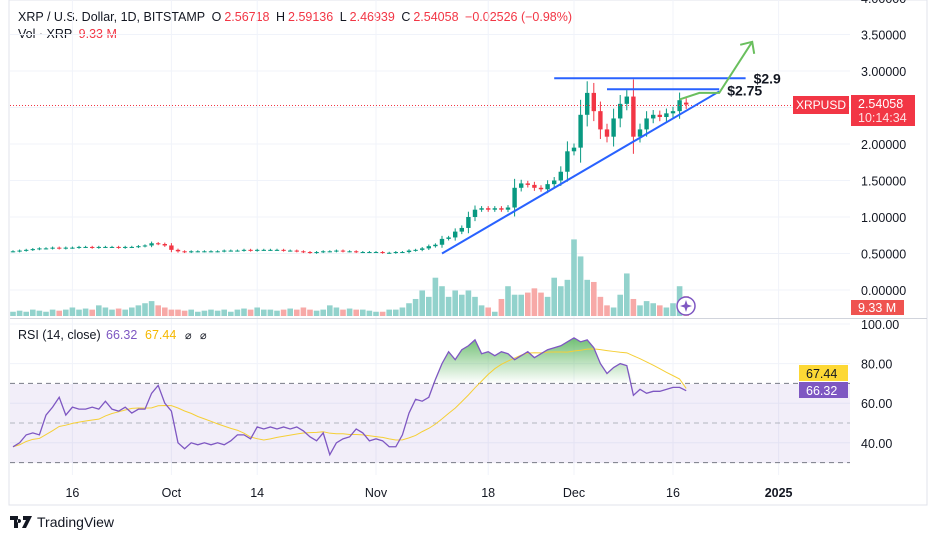  I want to click on rsi-ma-line, so click(349, 398).